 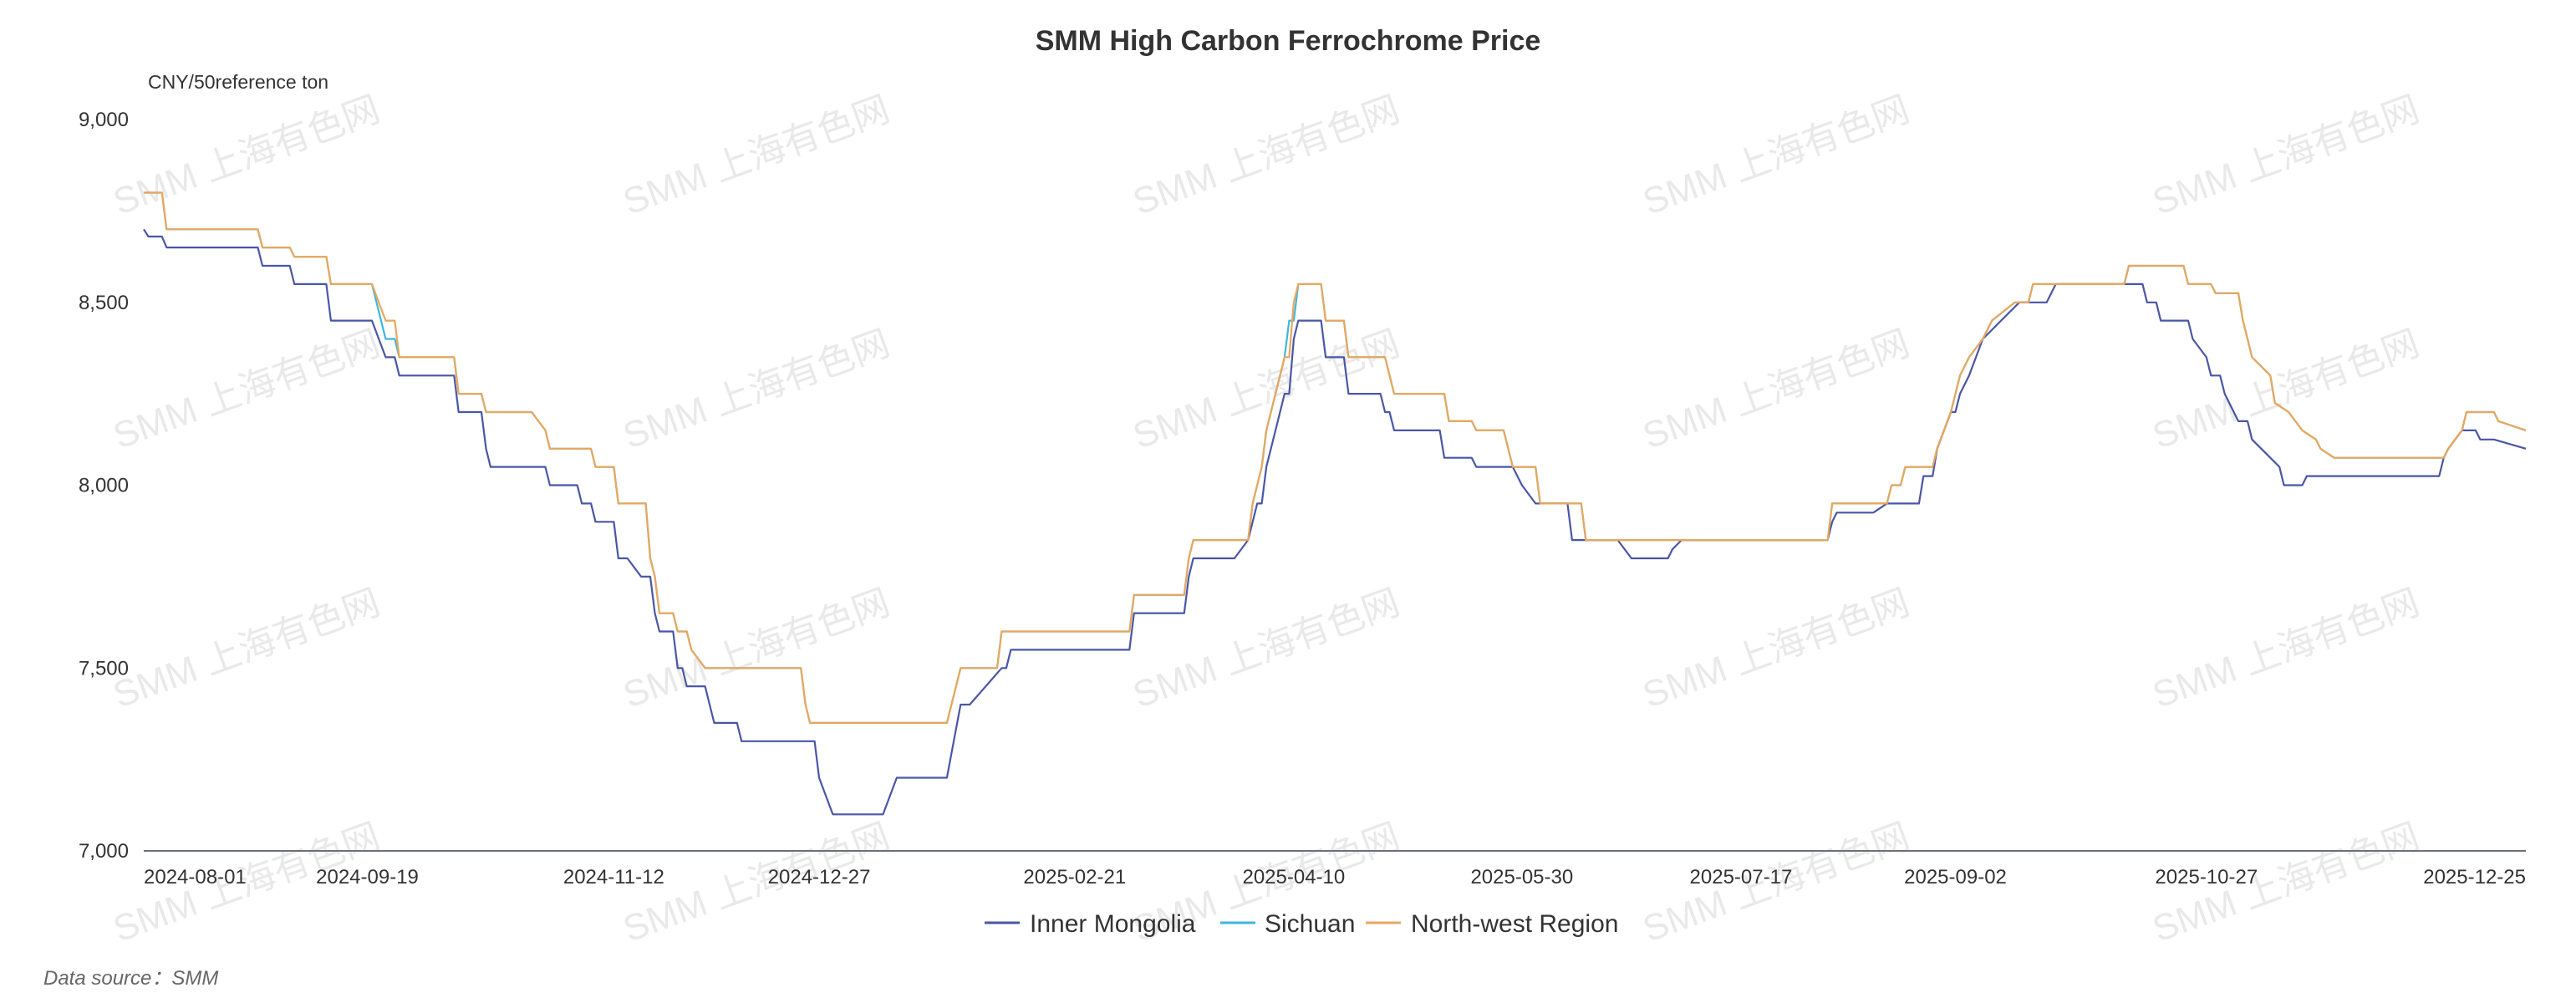 I want to click on legend-item-sichuan: Sichuan, so click(x=1287, y=924).